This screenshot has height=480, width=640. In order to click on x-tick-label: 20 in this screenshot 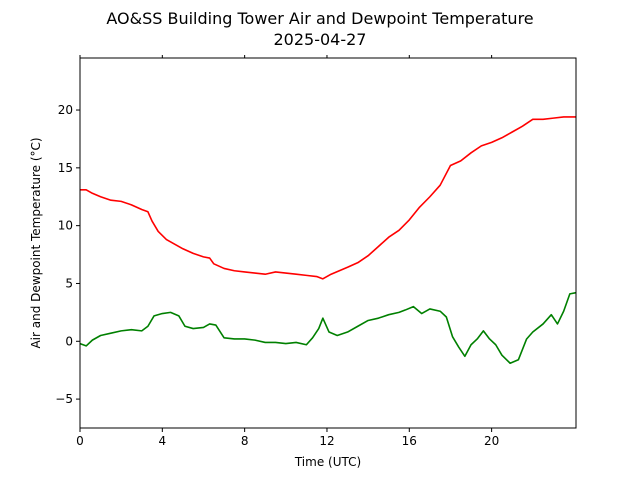, I will do `click(491, 441)`.